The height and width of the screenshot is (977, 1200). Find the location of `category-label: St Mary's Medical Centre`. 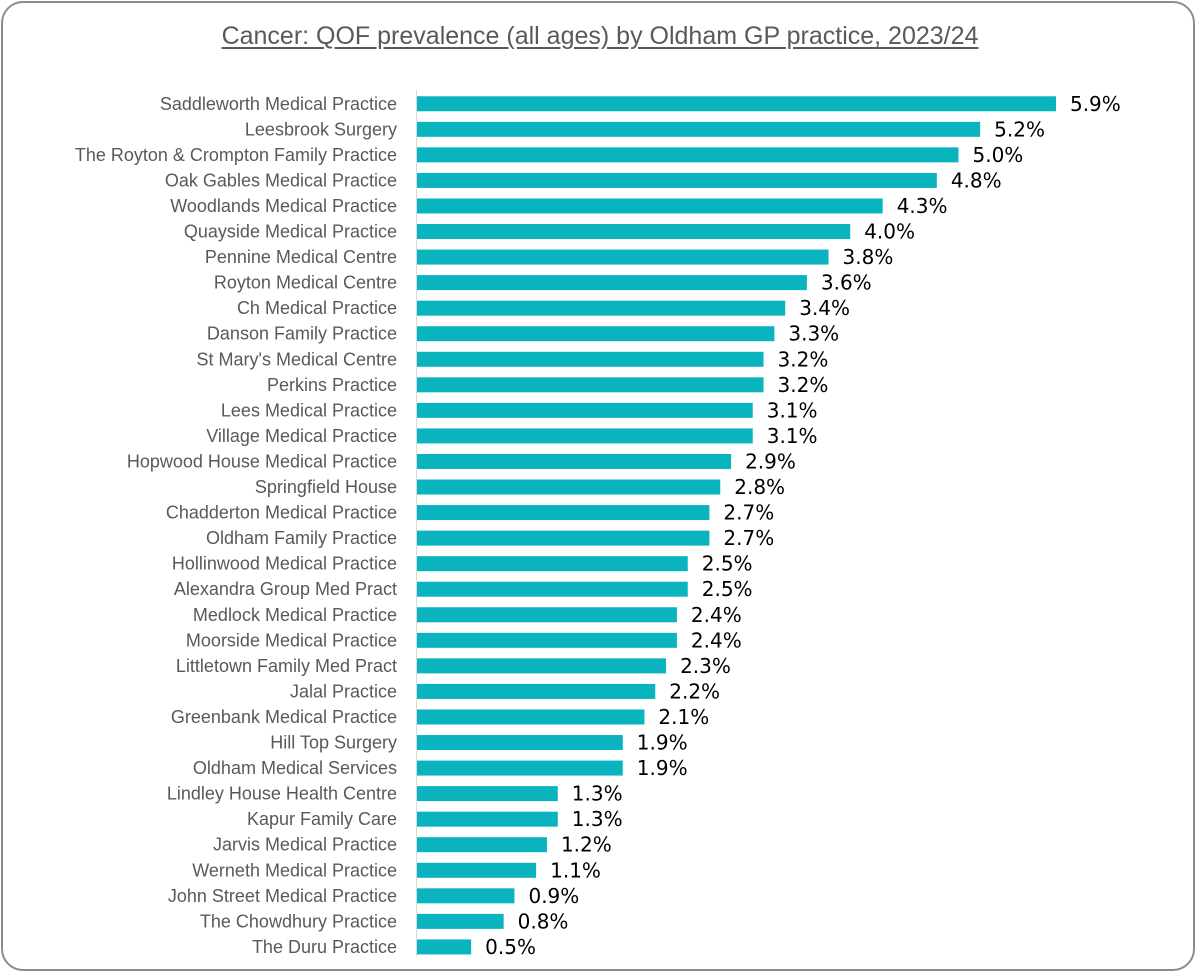

category-label: St Mary's Medical Centre is located at coordinates (297, 359).